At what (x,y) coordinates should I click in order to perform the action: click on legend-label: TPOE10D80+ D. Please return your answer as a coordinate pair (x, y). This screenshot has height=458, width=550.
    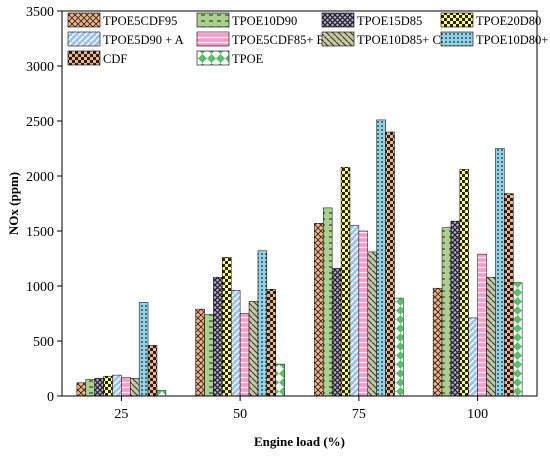
    Looking at the image, I should click on (513, 40).